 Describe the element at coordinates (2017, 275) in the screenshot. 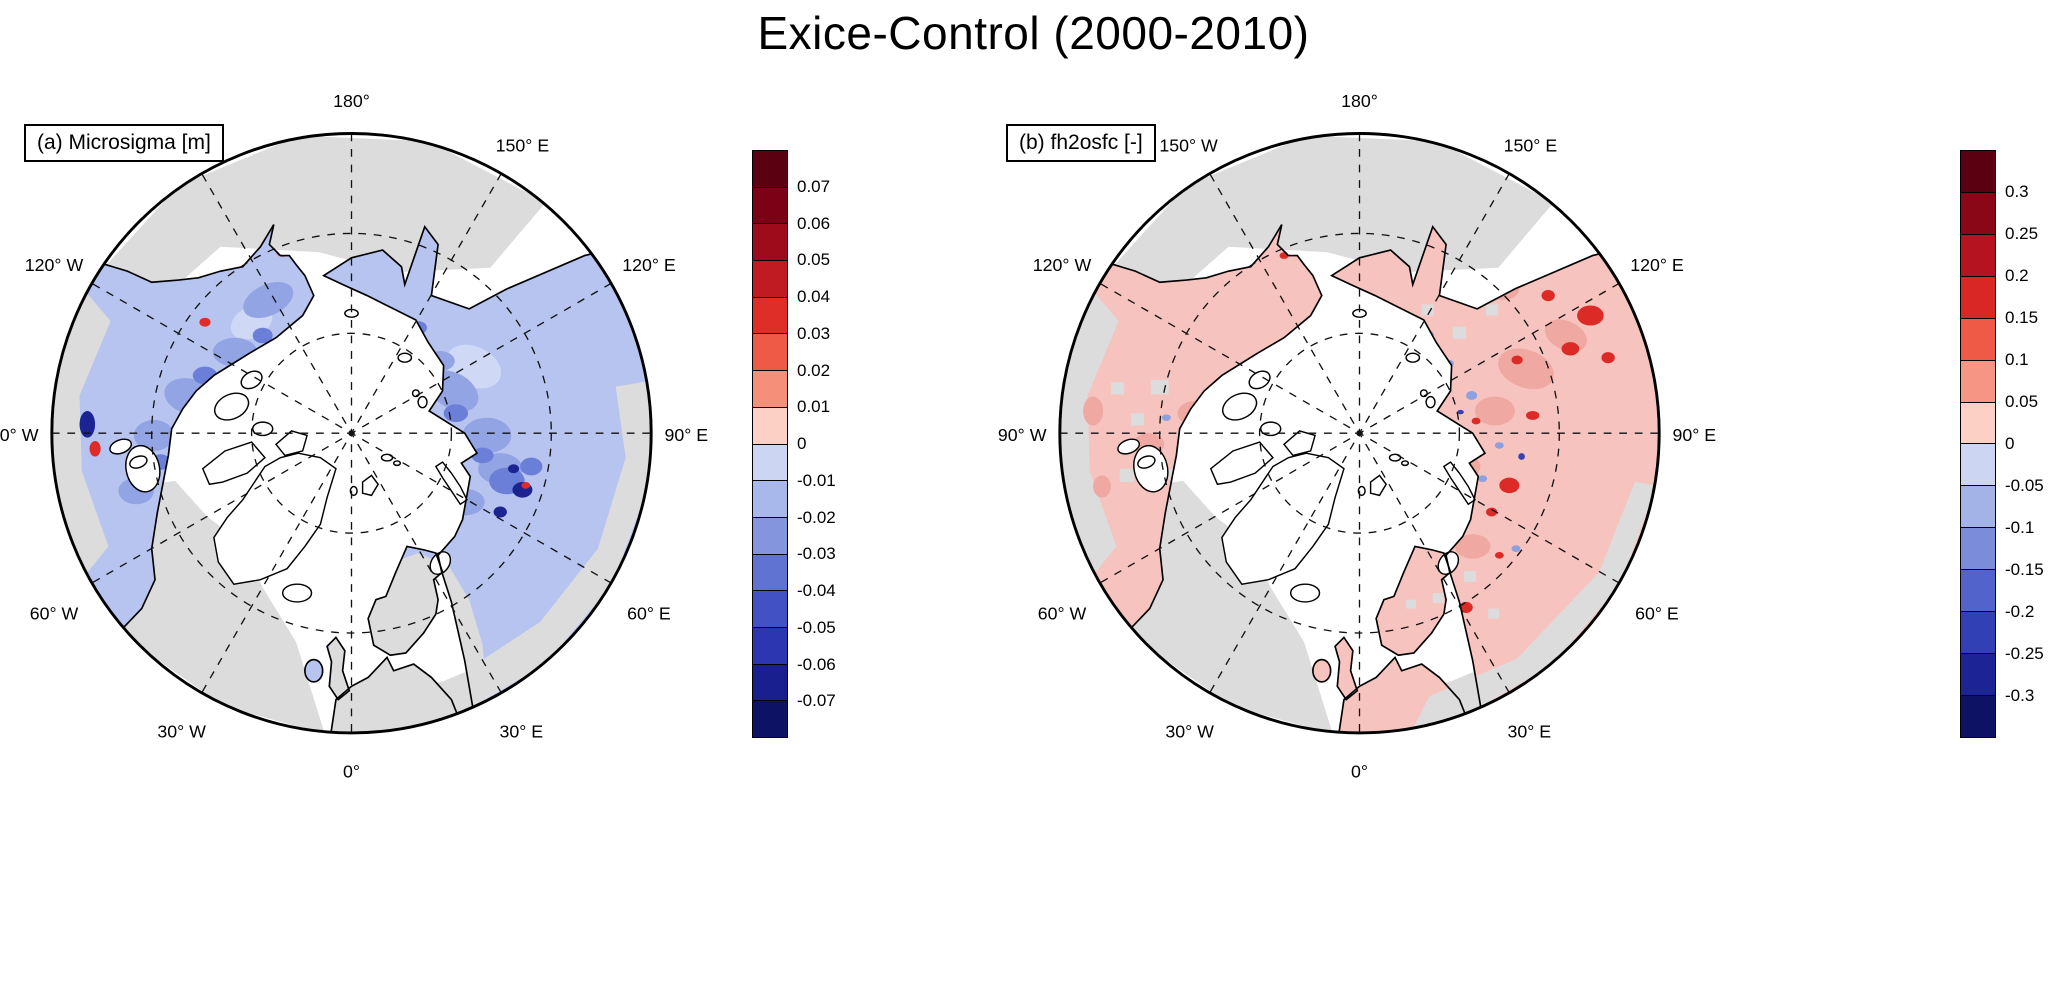

I see `colorbar-tick-label: 0.2` at that location.